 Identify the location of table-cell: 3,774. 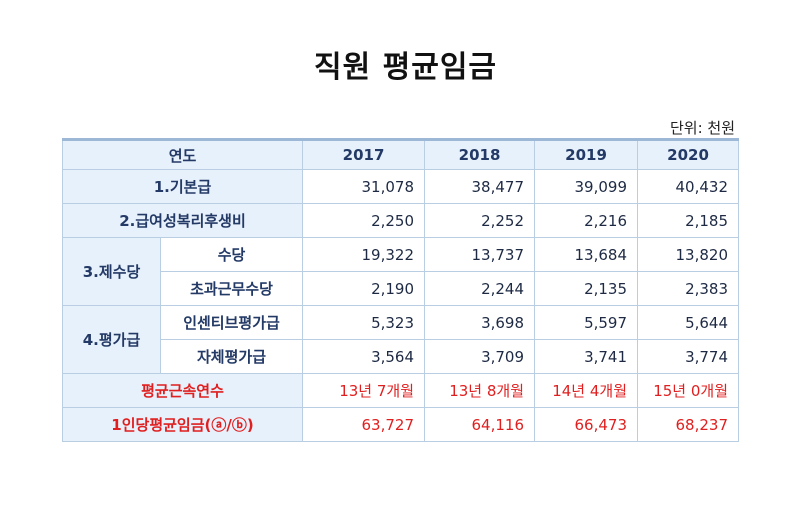
(688, 356).